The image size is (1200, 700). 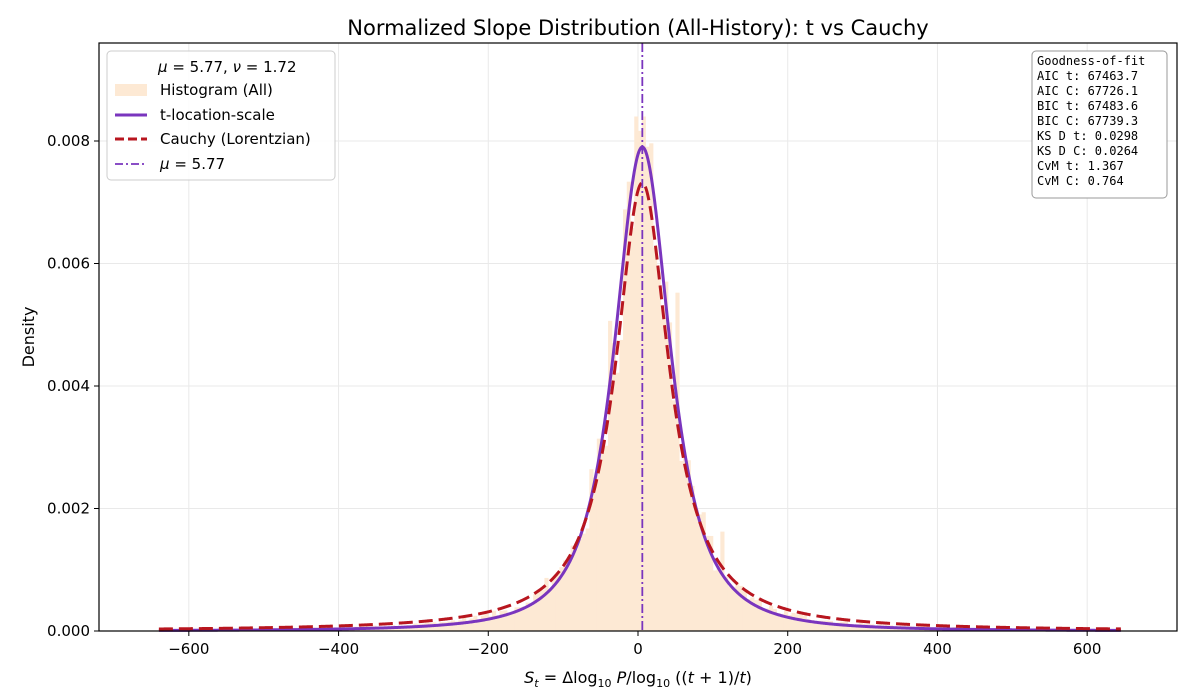 I want to click on legend-histogram-label: Histogram (All), so click(x=216, y=90).